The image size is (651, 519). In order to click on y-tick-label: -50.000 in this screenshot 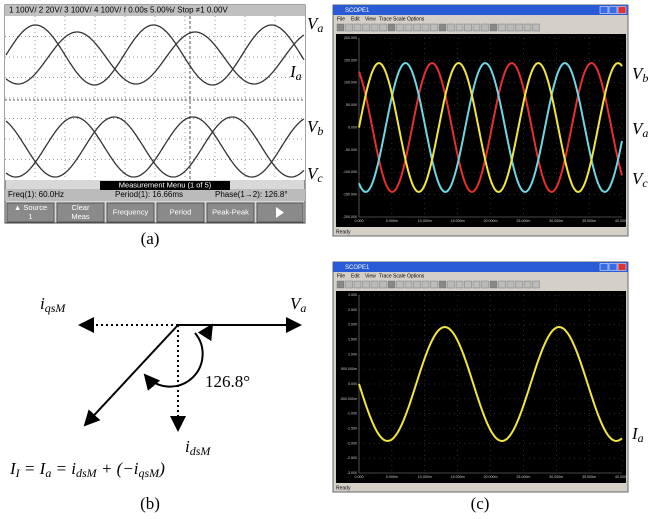, I will do `click(351, 150)`.